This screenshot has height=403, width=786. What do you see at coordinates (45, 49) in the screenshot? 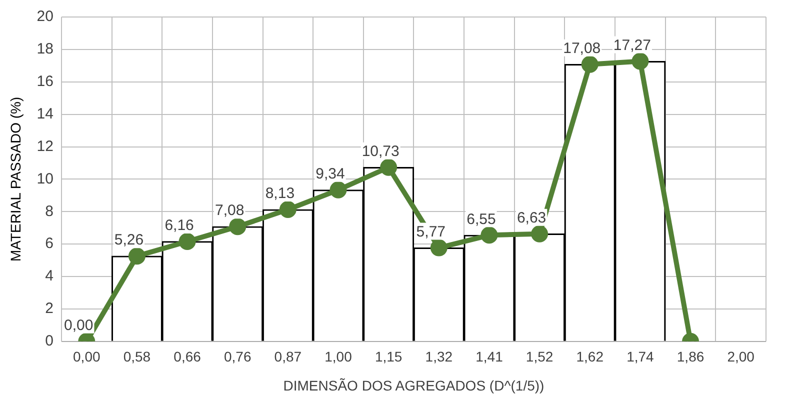
I see `y-tick-label: 18` at bounding box center [45, 49].